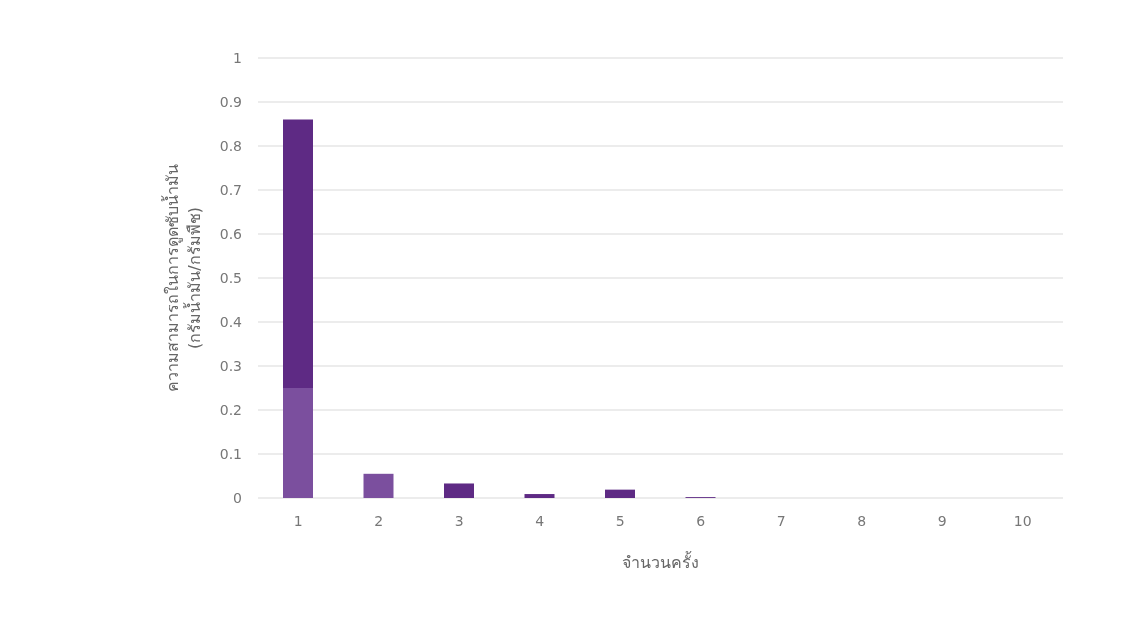 This screenshot has width=1123, height=621. Describe the element at coordinates (231, 321) in the screenshot. I see `y-tick-label: 0.4` at that location.